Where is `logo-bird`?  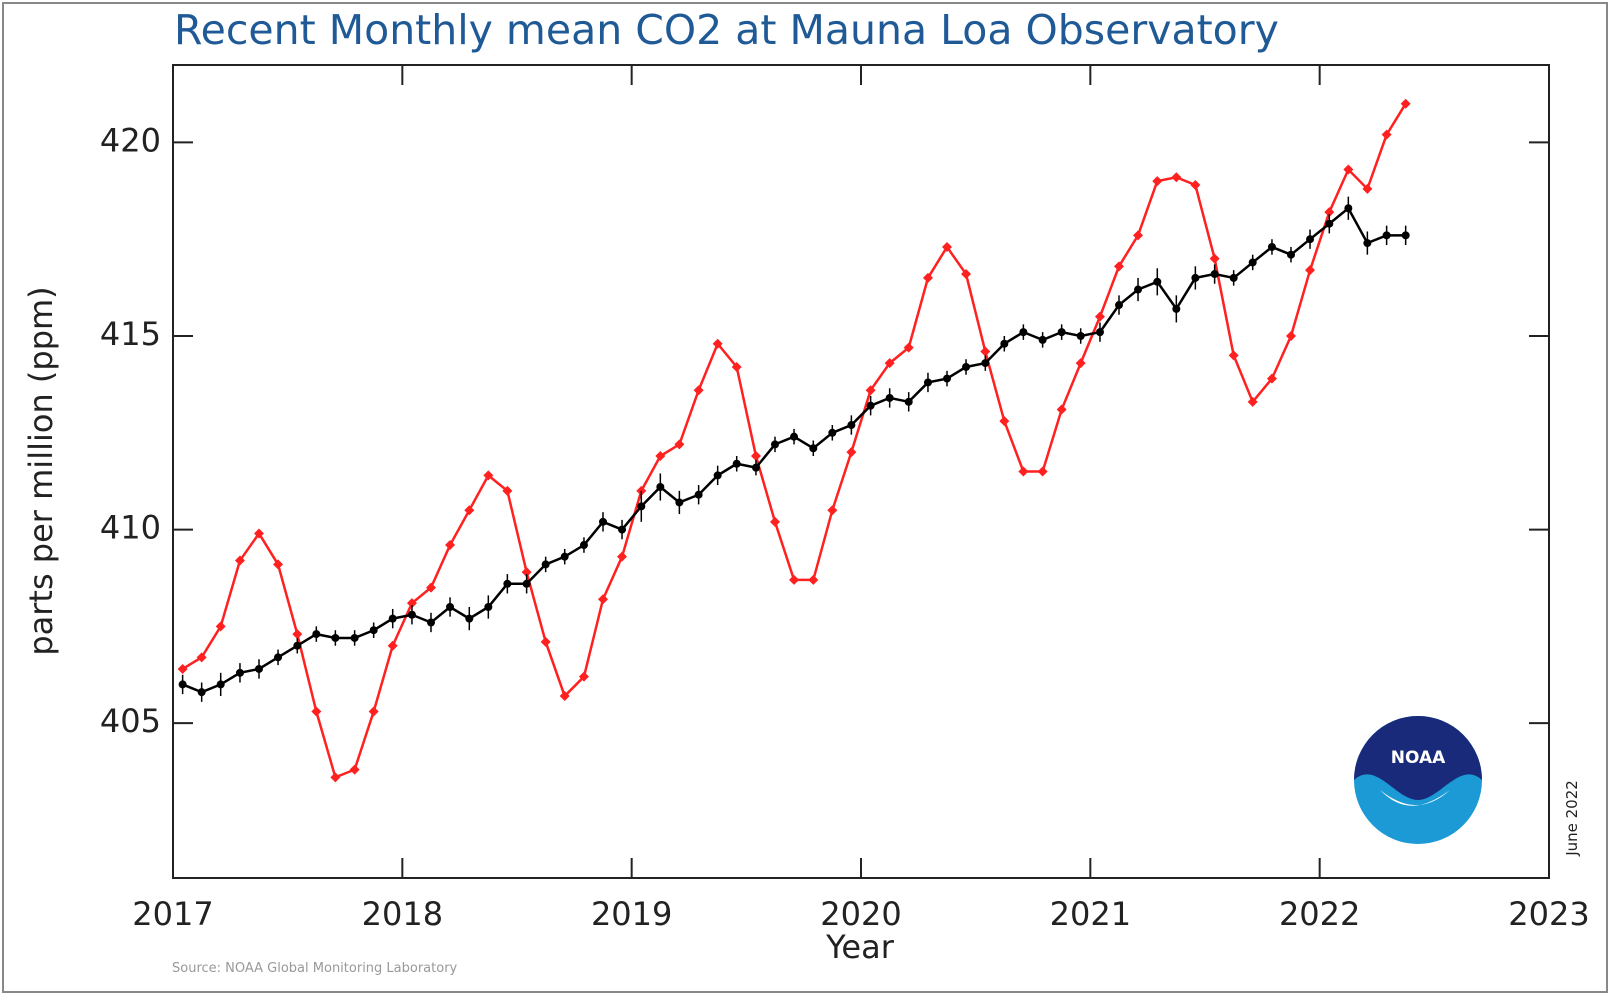
logo-bird is located at coordinates (1415, 798).